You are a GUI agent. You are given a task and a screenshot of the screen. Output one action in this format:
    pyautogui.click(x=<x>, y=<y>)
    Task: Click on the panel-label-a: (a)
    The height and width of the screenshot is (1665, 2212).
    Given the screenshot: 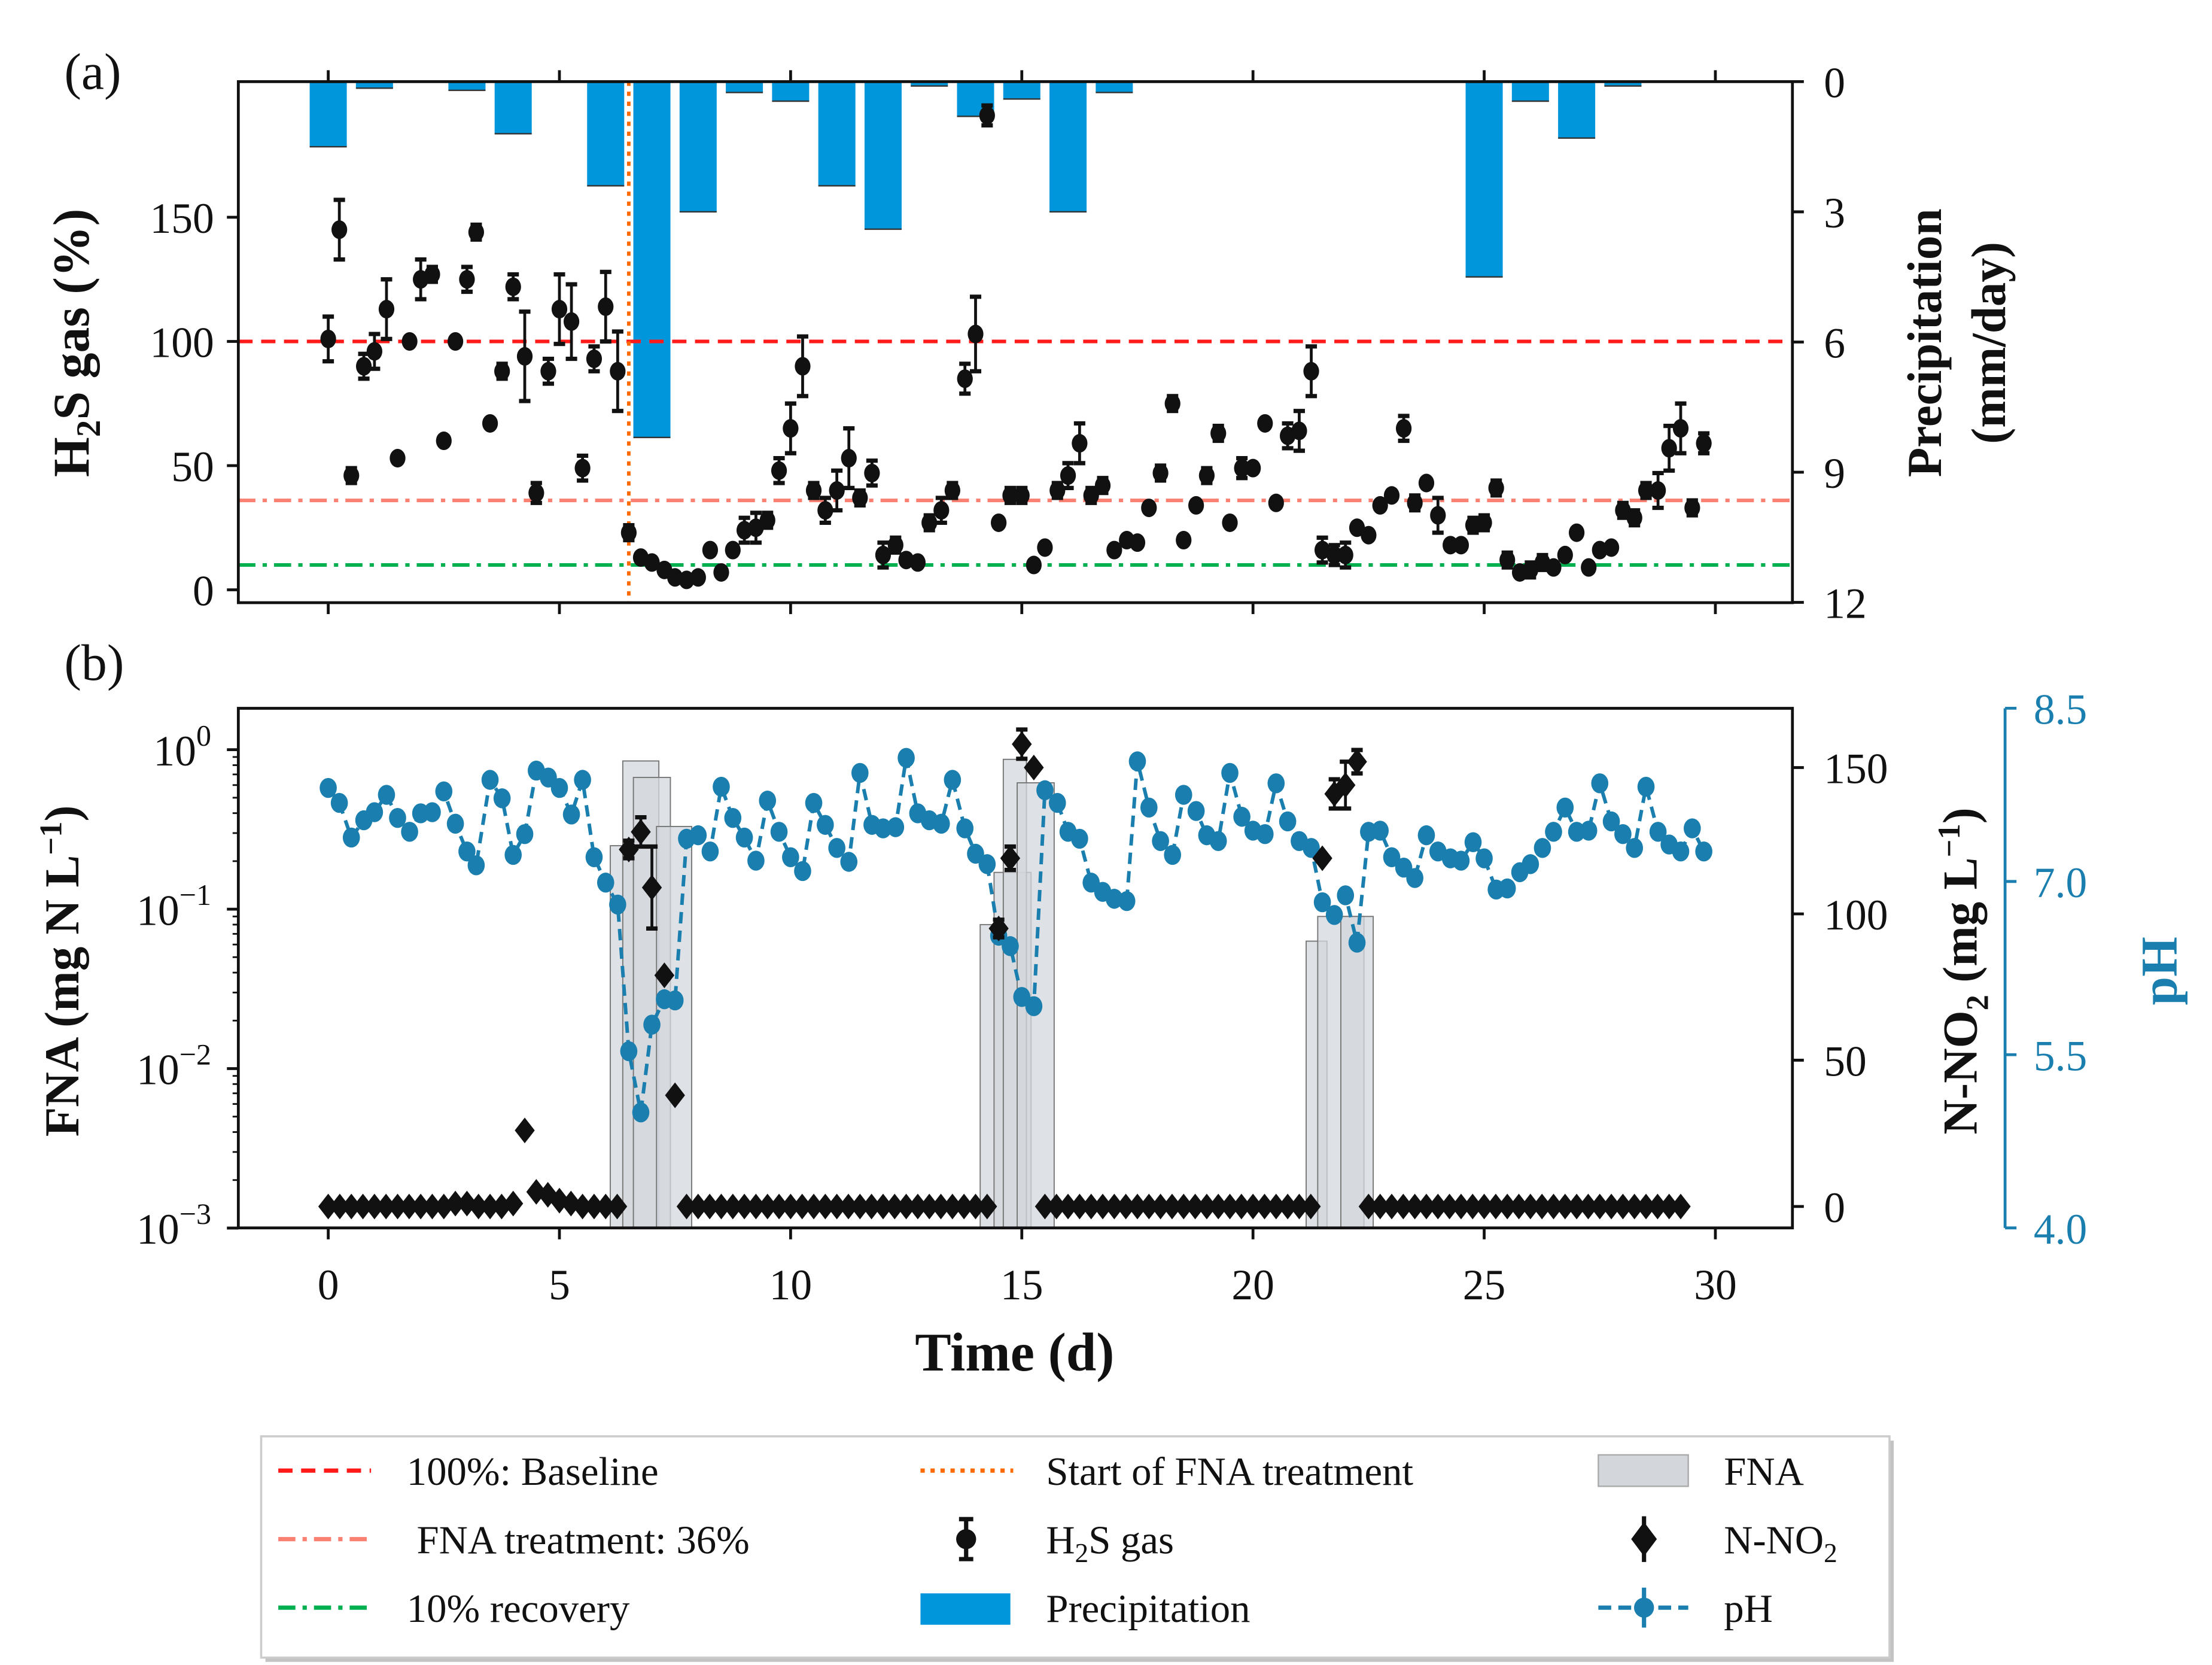 What is the action you would take?
    pyautogui.click(x=93, y=71)
    